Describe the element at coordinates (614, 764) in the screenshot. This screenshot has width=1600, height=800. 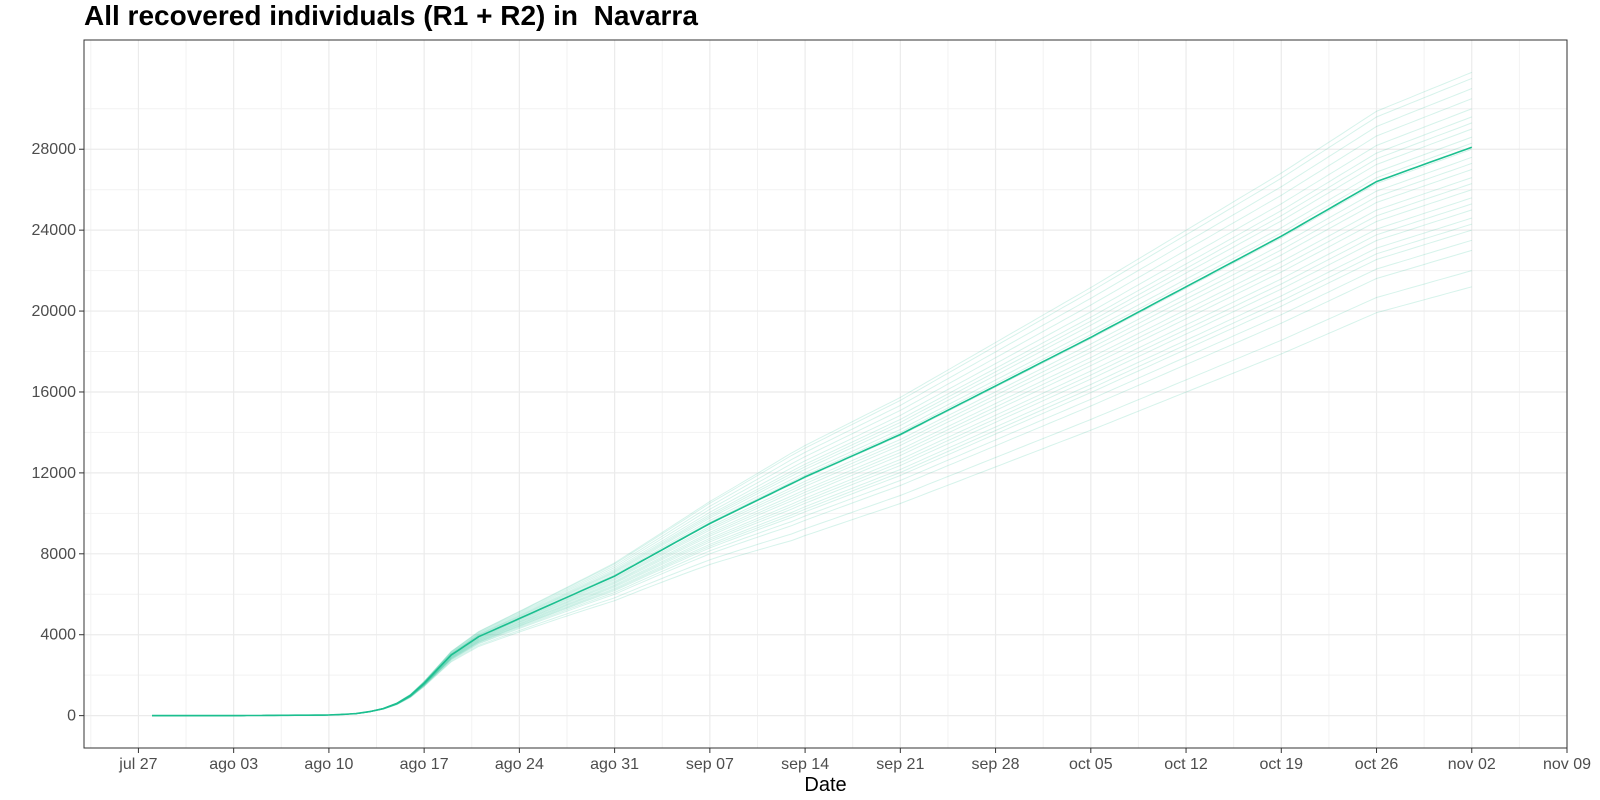
I see `x-tick-label: ago 31` at that location.